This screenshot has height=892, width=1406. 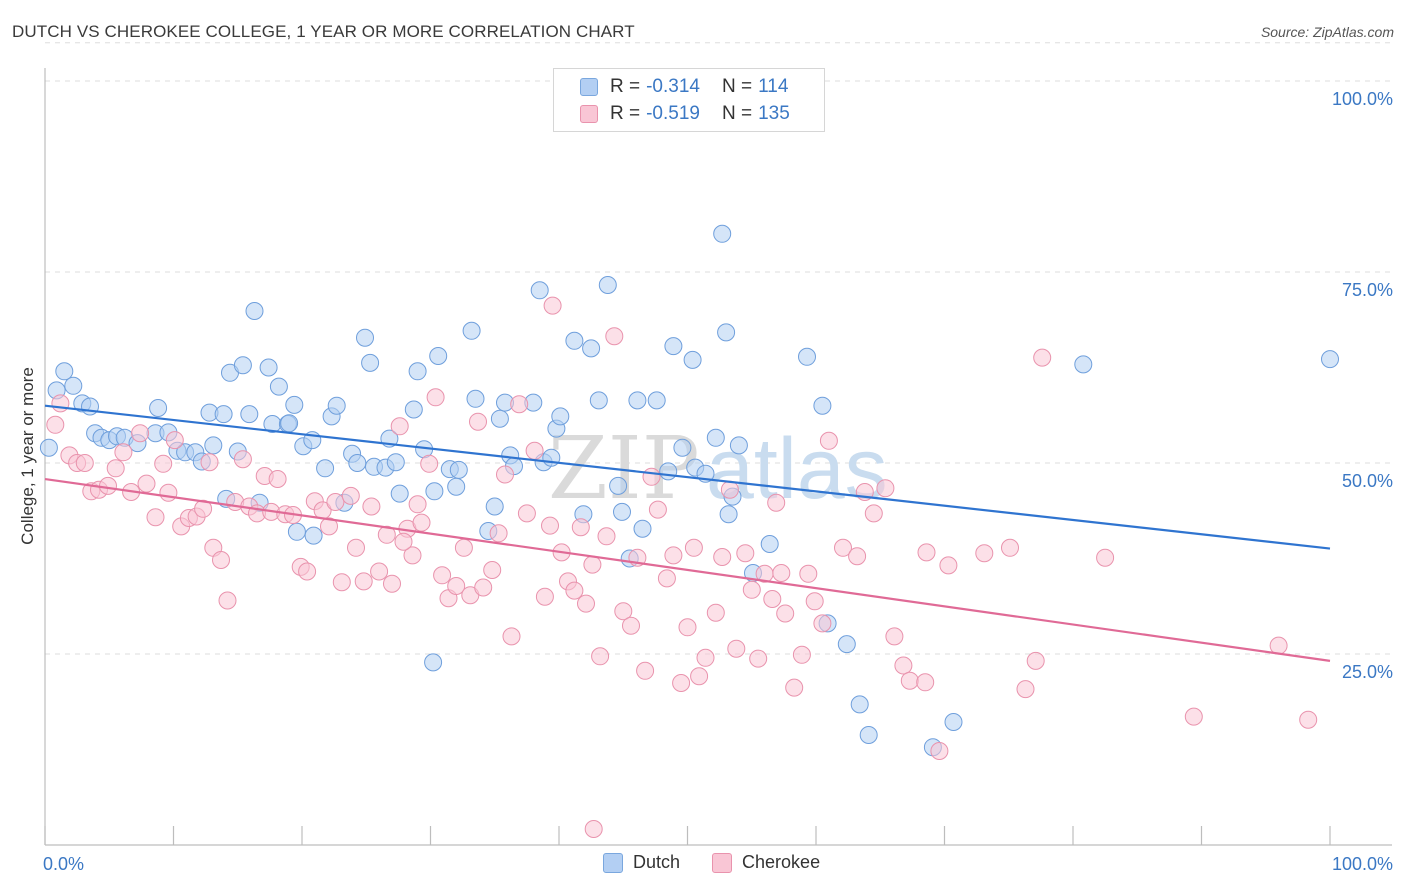 What do you see at coordinates (625, 113) in the screenshot?
I see `legend-r-label: R =` at bounding box center [625, 113].